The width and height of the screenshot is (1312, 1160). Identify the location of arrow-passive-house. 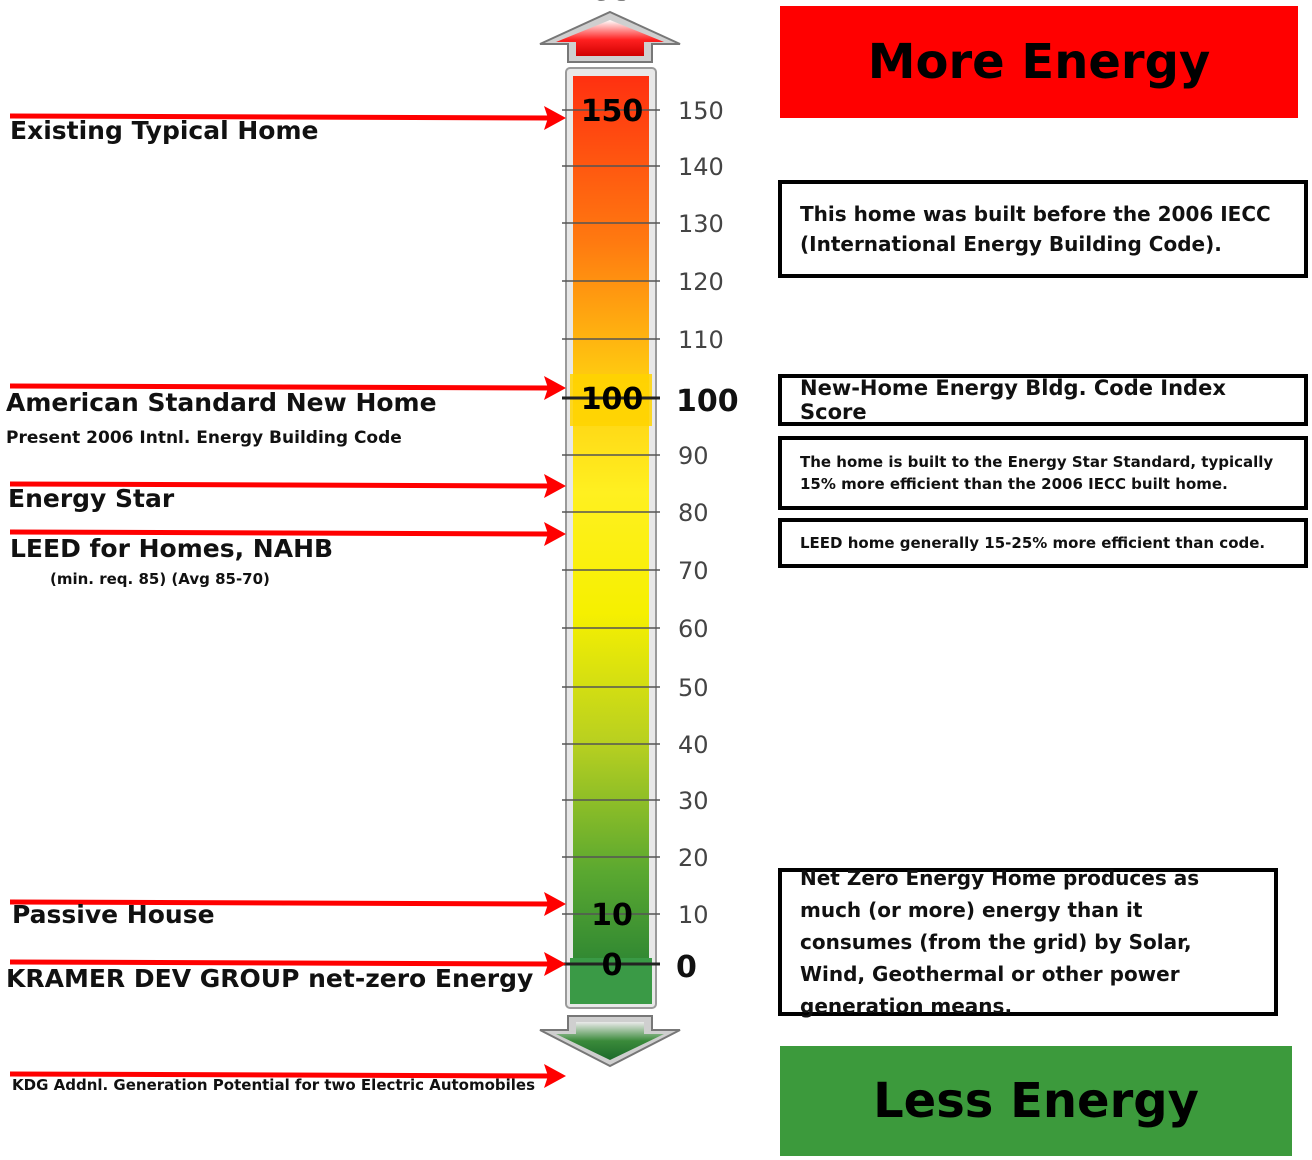
(287, 904).